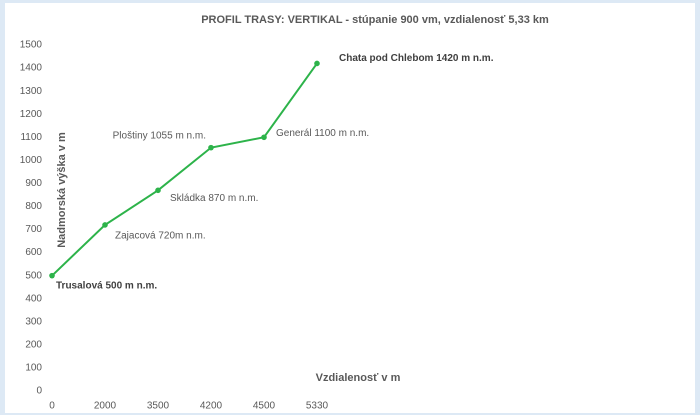 This screenshot has height=415, width=700. What do you see at coordinates (31, 160) in the screenshot?
I see `y-tick-label: 1000` at bounding box center [31, 160].